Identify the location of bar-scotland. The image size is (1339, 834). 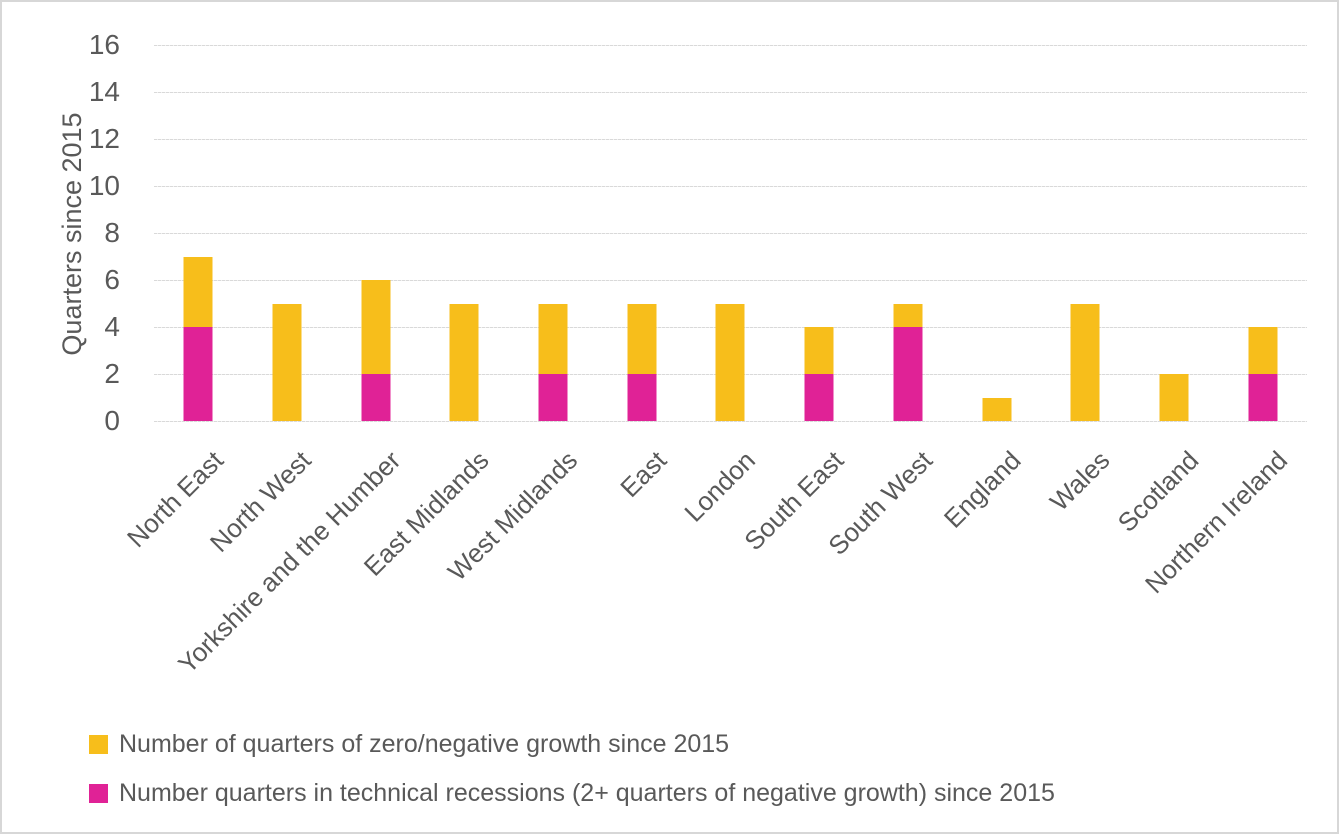
(1174, 397).